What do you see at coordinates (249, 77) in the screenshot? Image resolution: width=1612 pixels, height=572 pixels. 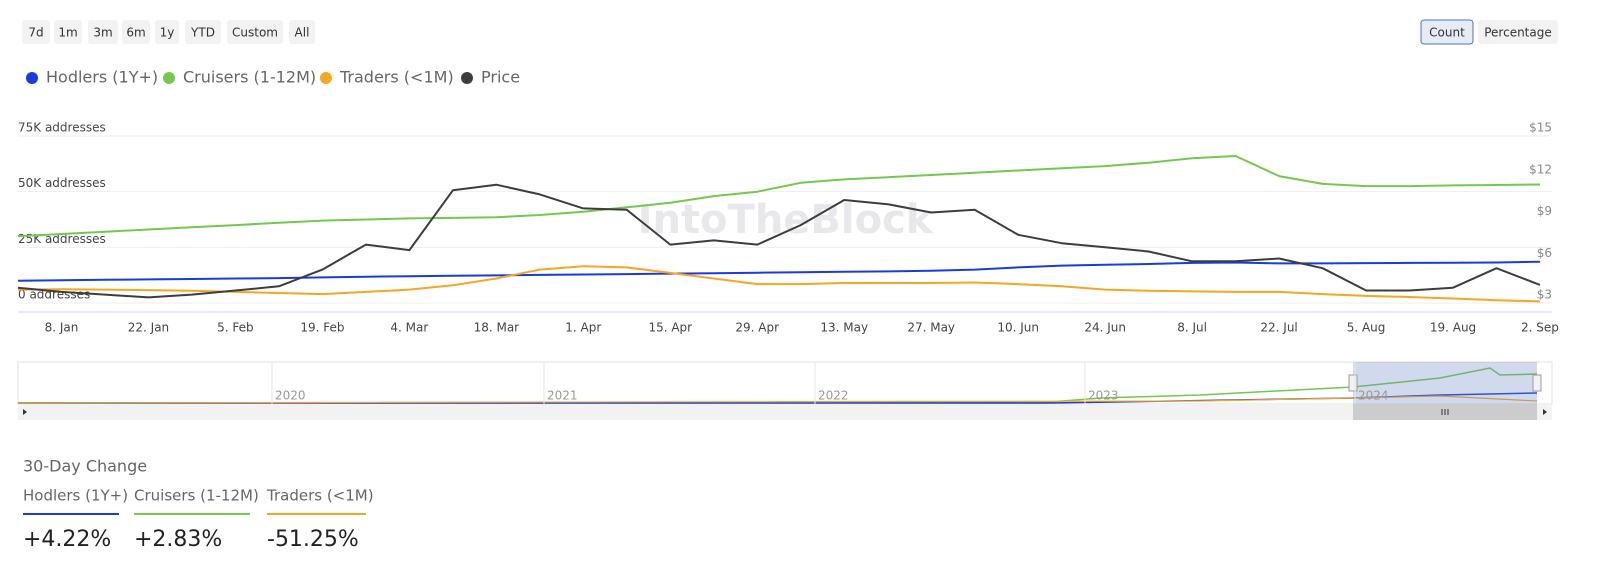 I see `legend-label: Cruisers (1-12M)` at bounding box center [249, 77].